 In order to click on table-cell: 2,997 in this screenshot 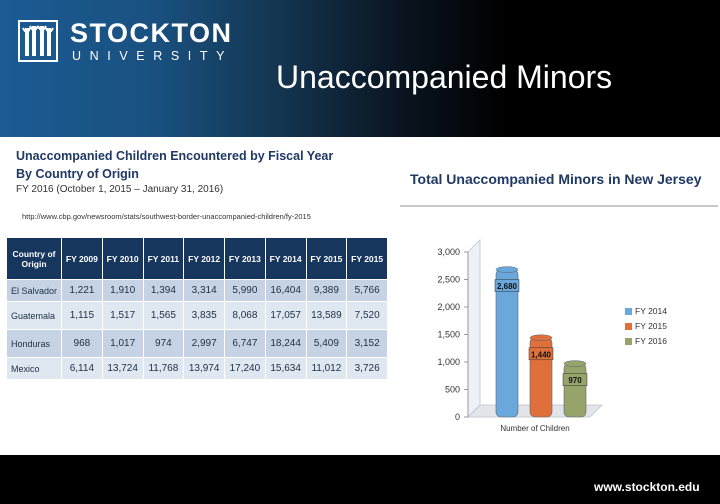, I will do `click(204, 343)`.